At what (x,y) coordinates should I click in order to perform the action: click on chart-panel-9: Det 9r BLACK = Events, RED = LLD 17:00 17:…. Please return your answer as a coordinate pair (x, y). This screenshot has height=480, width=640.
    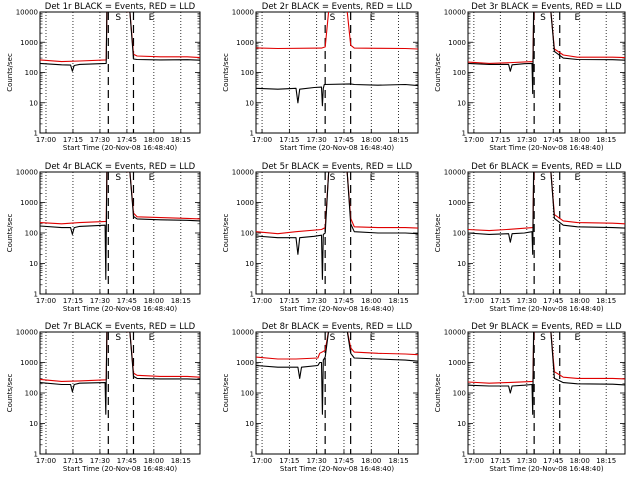
    Looking at the image, I should click on (530, 397).